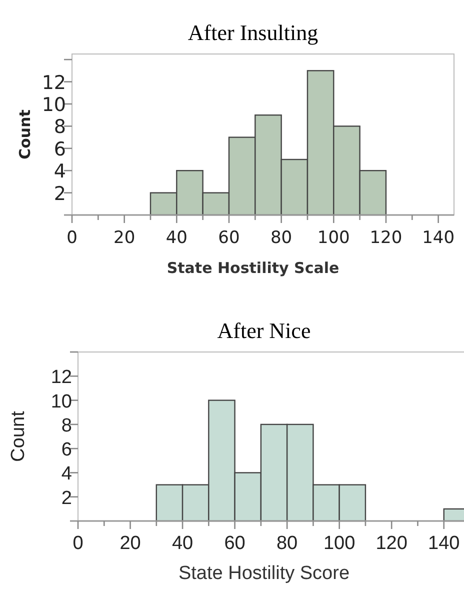 This screenshot has width=464, height=592. I want to click on x-axis-title: State Hostility Scale, so click(253, 268).